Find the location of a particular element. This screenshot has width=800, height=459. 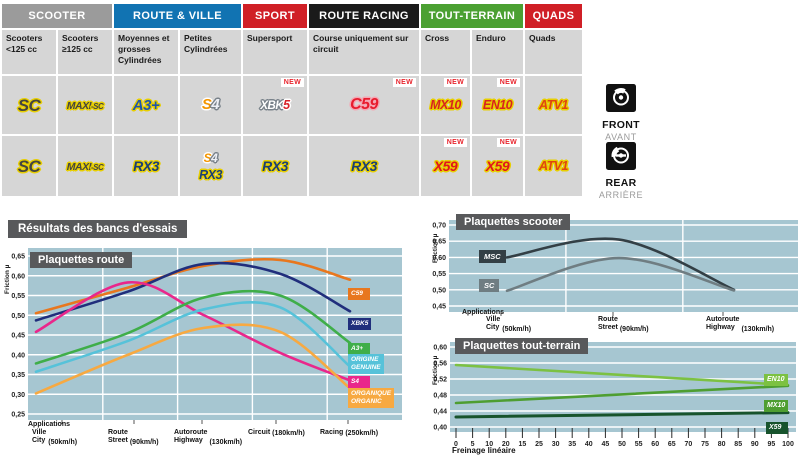

column-header-moyennes: Moyennes et grosses Cylindrées is located at coordinates (146, 52).